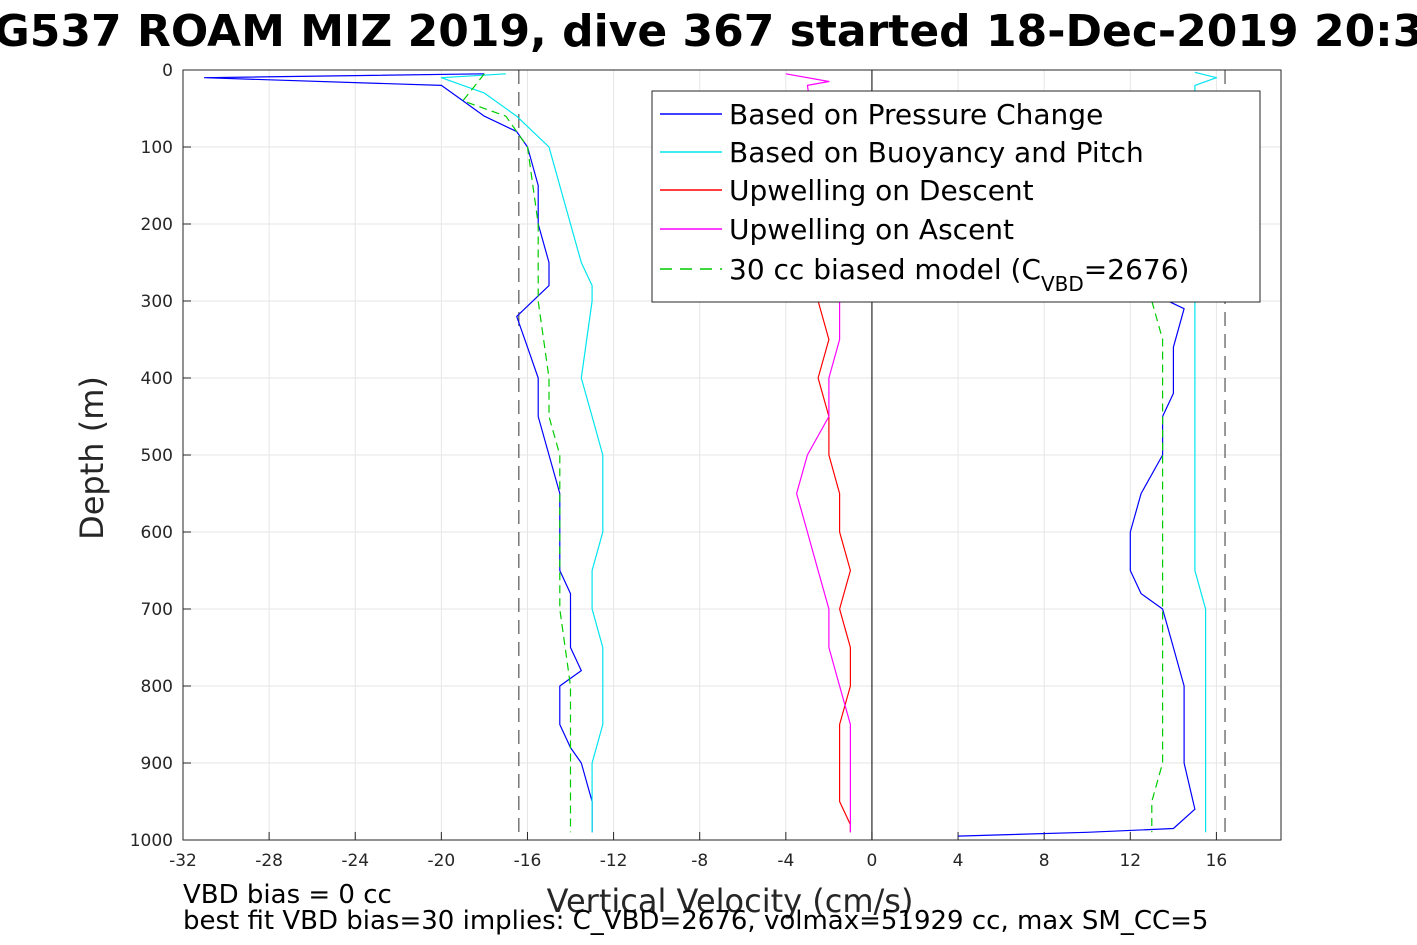 The width and height of the screenshot is (1417, 945). I want to click on legend-label-model: 30 cc biased model (CVBD=2676), so click(959, 274).